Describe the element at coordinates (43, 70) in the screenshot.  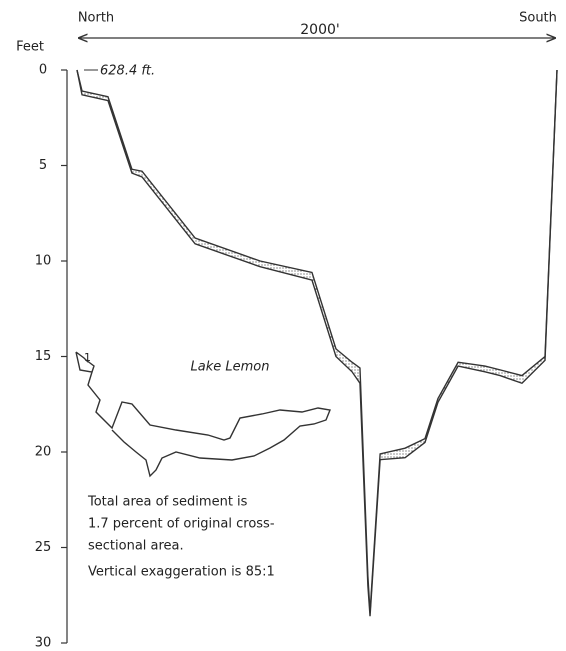
I see `y-tick-label: 0` at that location.